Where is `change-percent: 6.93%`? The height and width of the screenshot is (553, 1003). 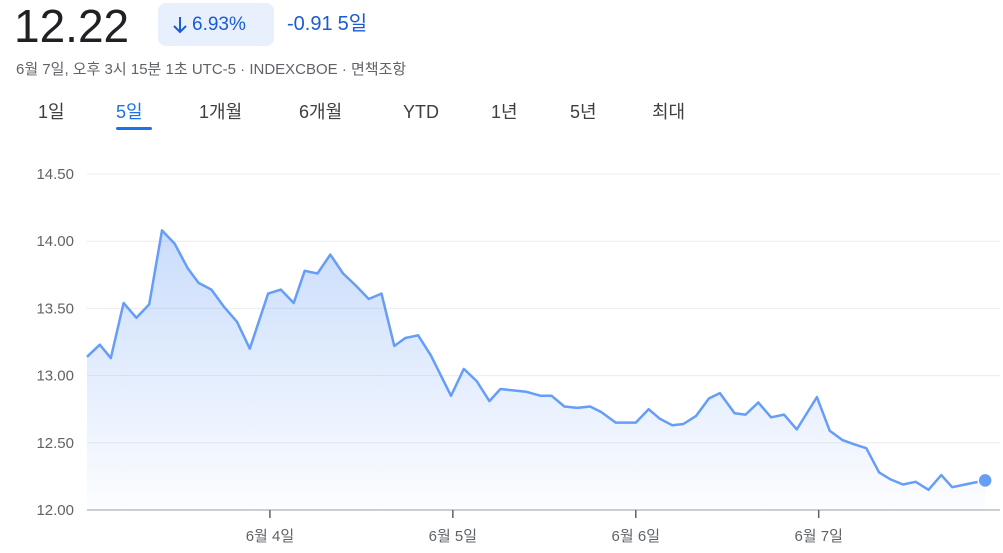 change-percent: 6.93% is located at coordinates (219, 24).